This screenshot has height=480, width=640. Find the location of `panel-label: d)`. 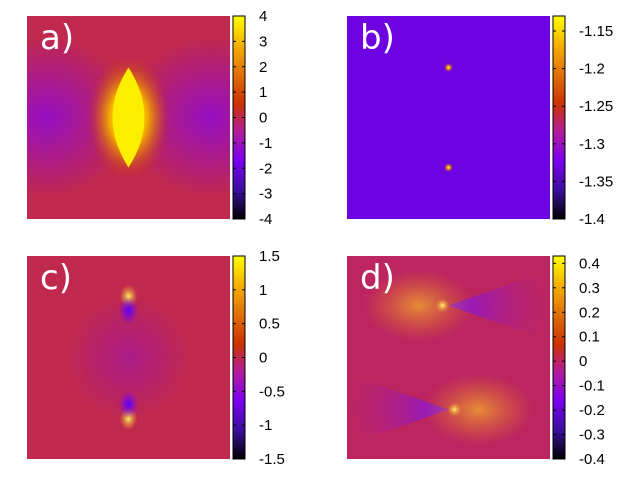

panel-label: d) is located at coordinates (377, 278).